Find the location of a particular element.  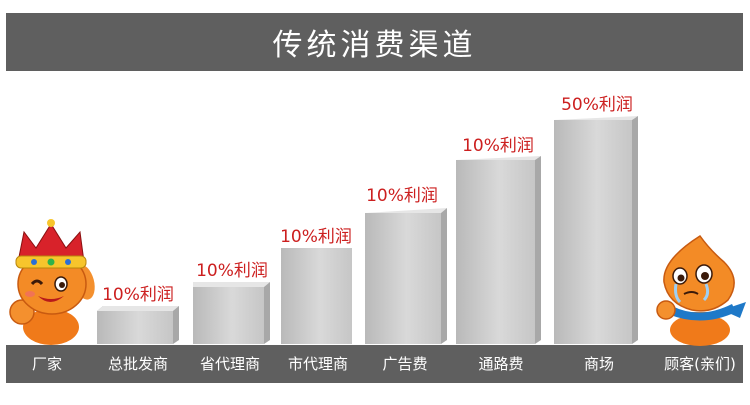

label-mall: 商场 is located at coordinates (599, 364).